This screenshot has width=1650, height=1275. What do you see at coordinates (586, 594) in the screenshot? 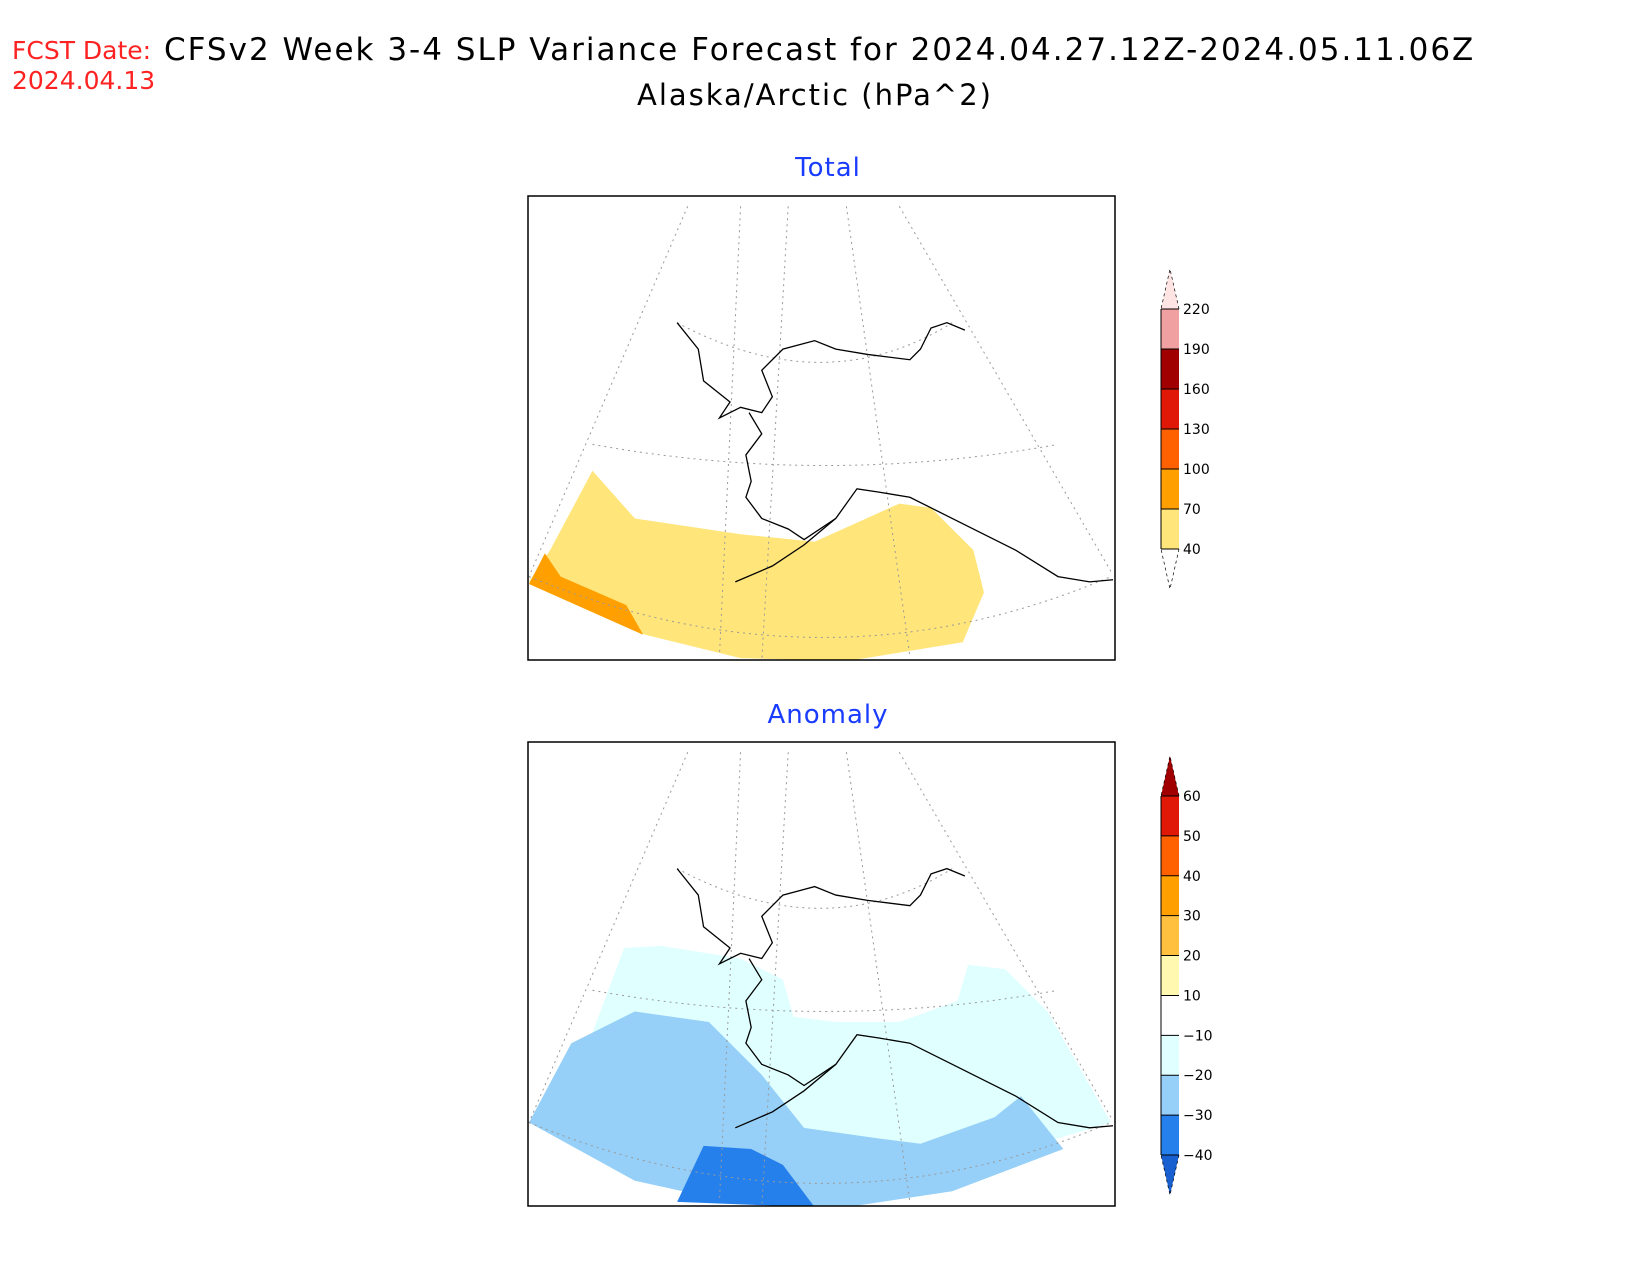
I see `variance-70-100-region` at bounding box center [586, 594].